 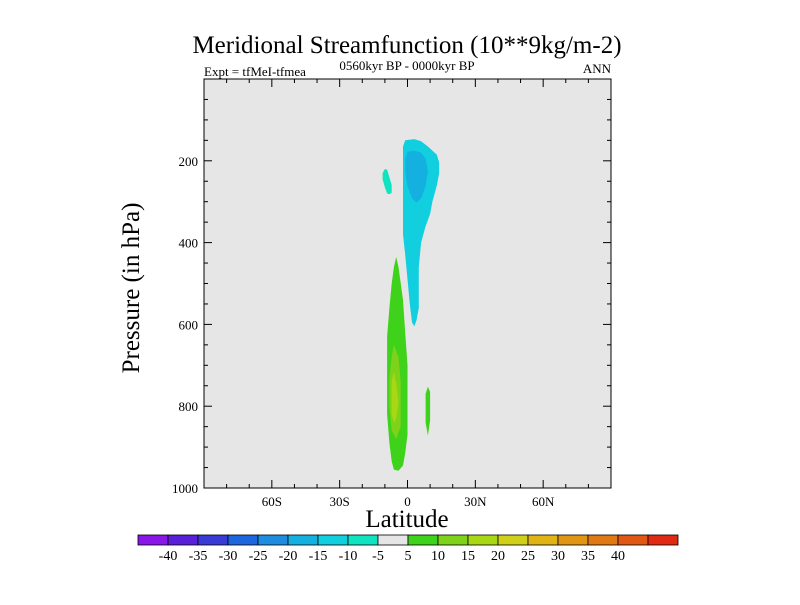 I want to click on colorbar-label: 25, so click(x=528, y=556).